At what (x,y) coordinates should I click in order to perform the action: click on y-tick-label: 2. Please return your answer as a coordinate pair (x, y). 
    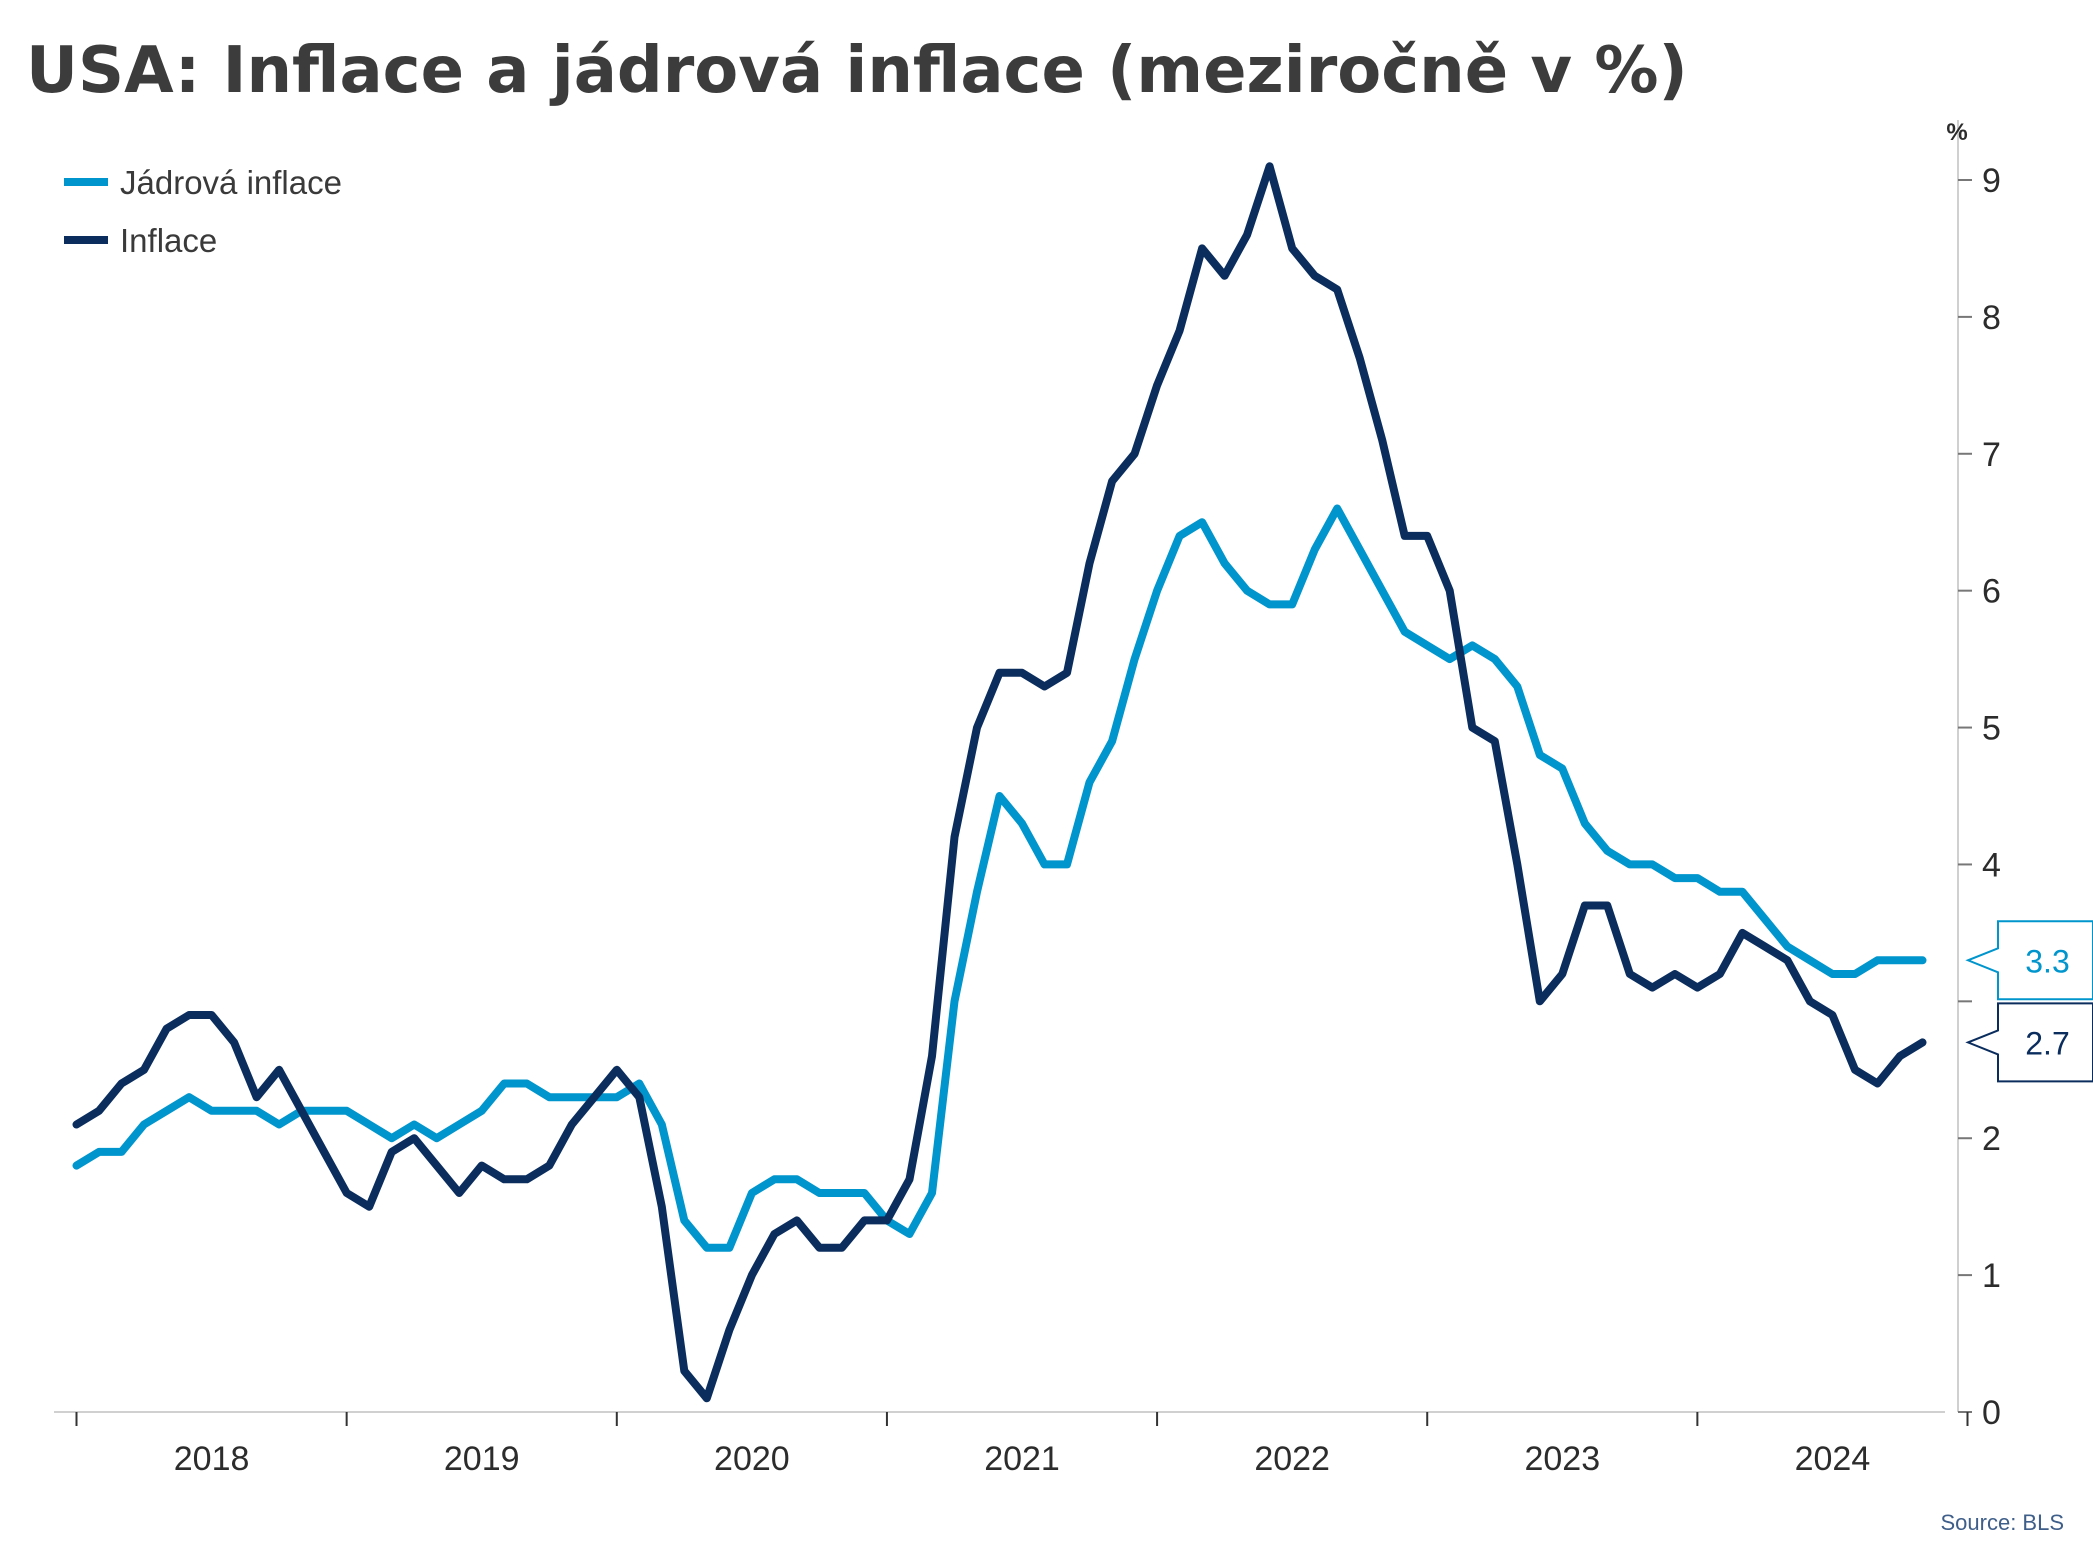
    Looking at the image, I should click on (1991, 1139).